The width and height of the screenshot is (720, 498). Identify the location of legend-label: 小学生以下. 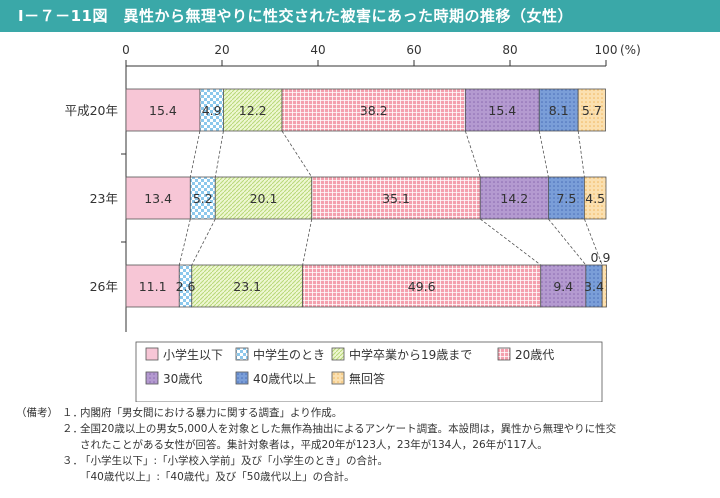
(193, 354).